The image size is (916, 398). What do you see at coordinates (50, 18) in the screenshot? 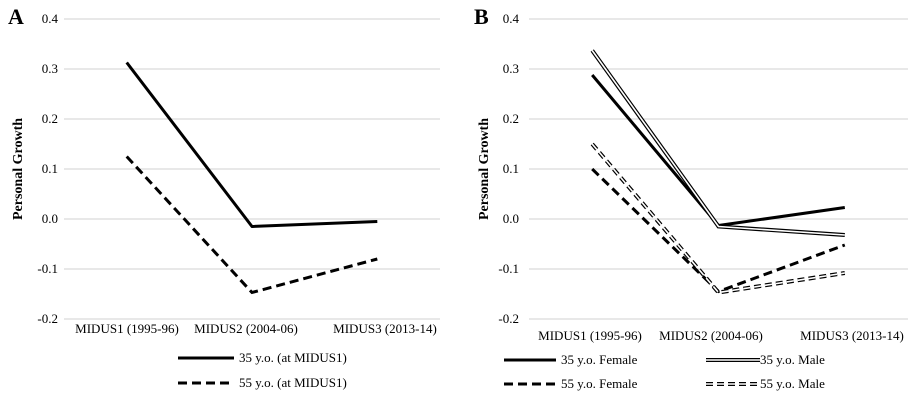
I see `panel-a-ytick-label: 0.4` at bounding box center [50, 18].